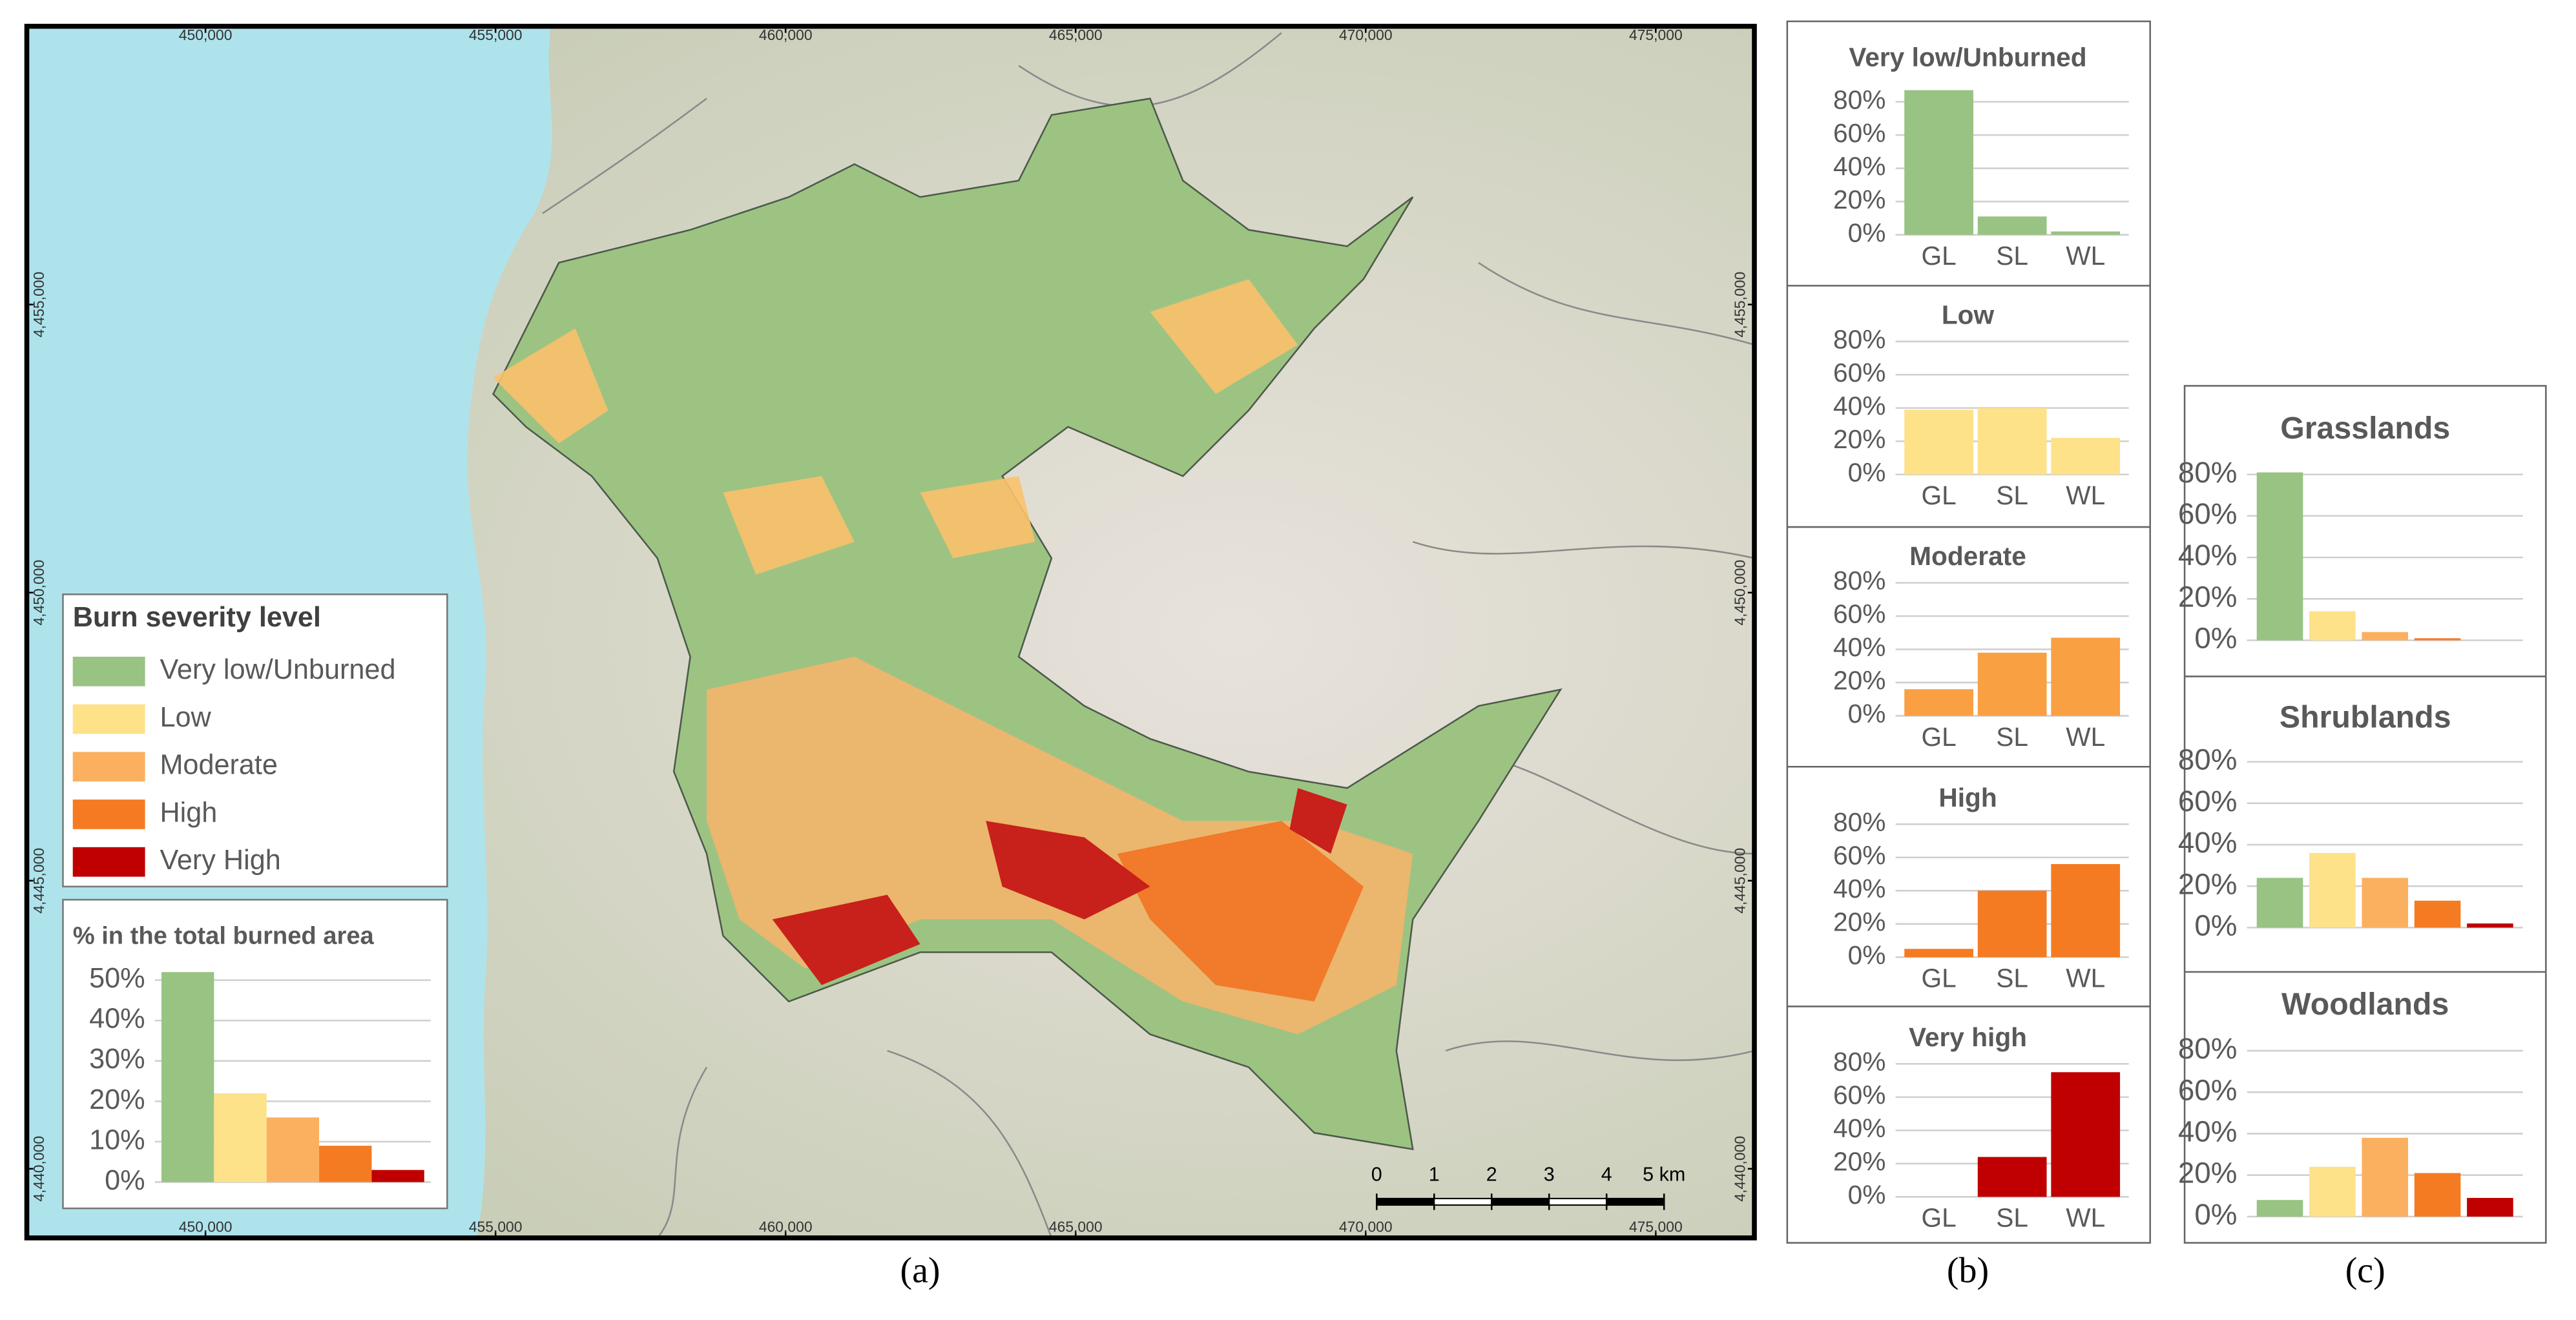 Image resolution: width=2576 pixels, height=1320 pixels. What do you see at coordinates (1076, 34) in the screenshot?
I see `x-tick-label: 465,000` at bounding box center [1076, 34].